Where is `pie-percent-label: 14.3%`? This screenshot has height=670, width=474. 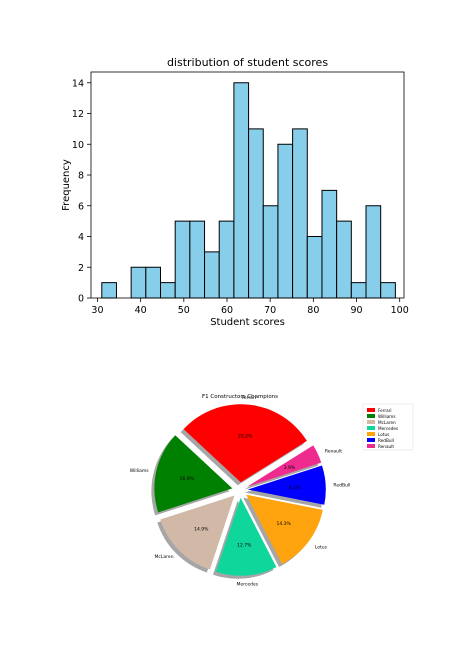 pie-percent-label: 14.3% is located at coordinates (283, 524).